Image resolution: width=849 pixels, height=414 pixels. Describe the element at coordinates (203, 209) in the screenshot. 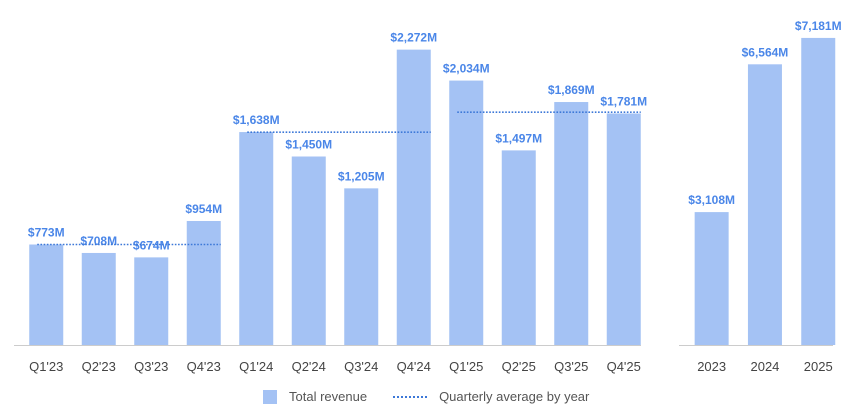

I see `data-label: $954M` at that location.